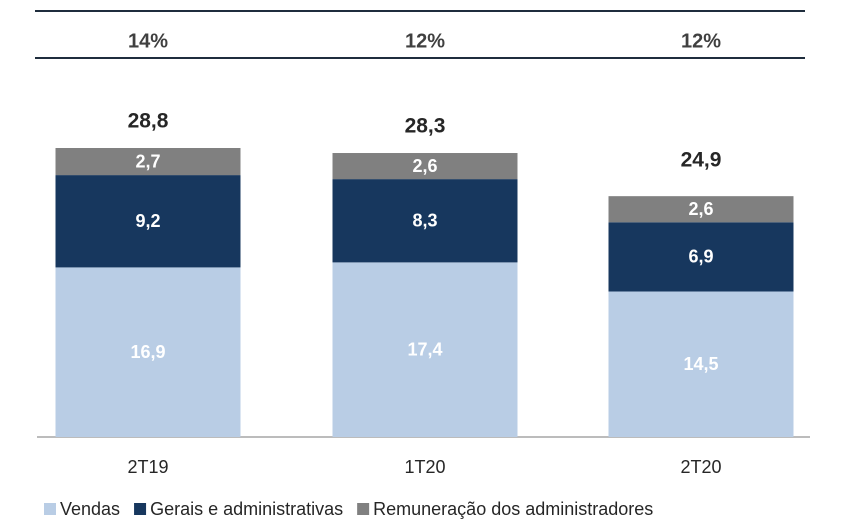  Describe the element at coordinates (148, 41) in the screenshot. I see `ratio-label: 14%` at that location.